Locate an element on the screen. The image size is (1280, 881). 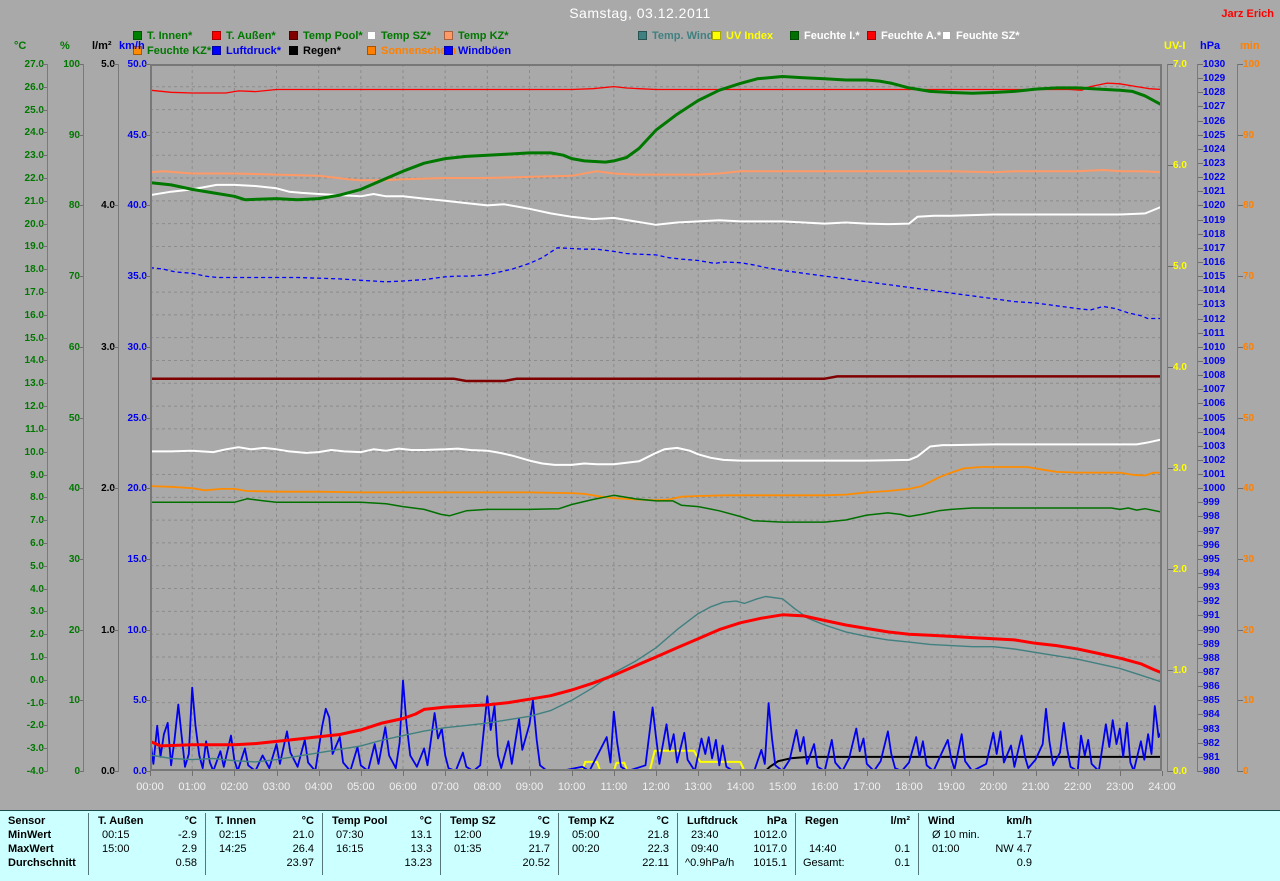
tick-label-hpa: 995 is located at coordinates (1211, 559).